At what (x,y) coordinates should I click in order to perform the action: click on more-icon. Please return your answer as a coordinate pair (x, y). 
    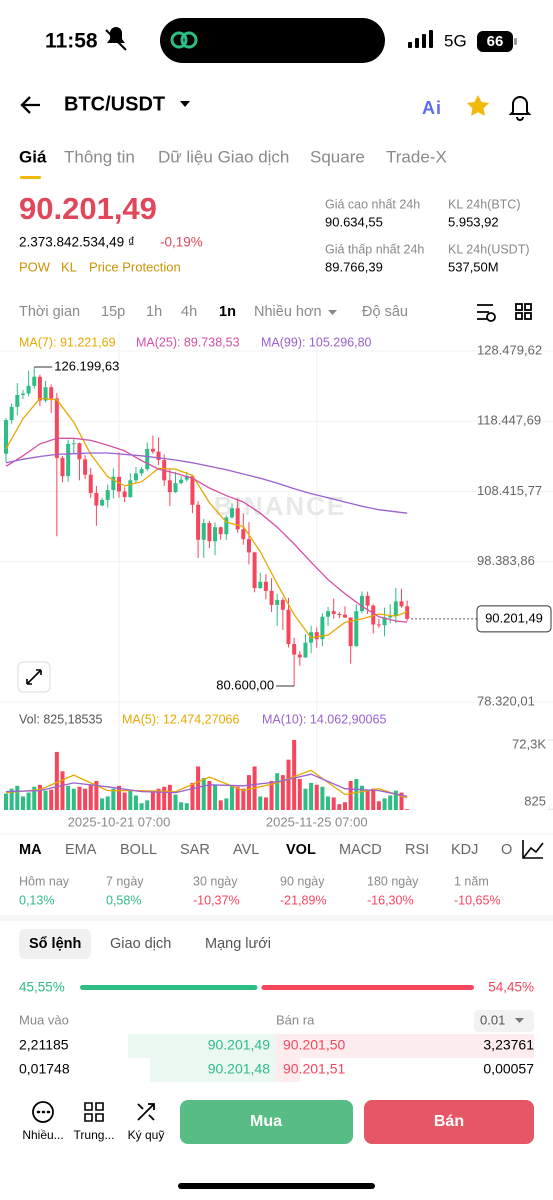
    Looking at the image, I should click on (43, 1112).